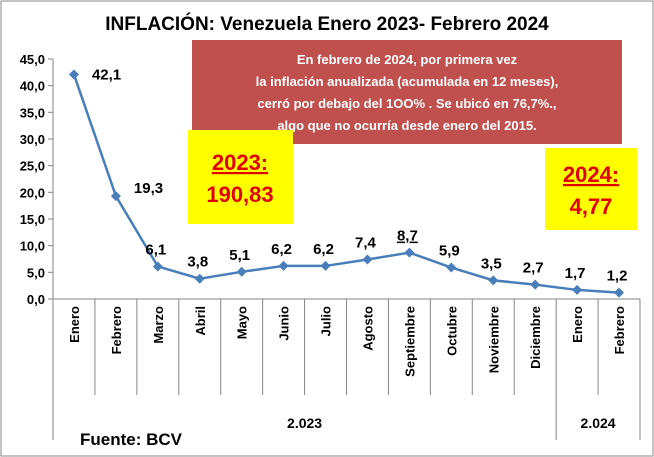 This screenshot has height=457, width=654. I want to click on box-2024-background, so click(591, 189).